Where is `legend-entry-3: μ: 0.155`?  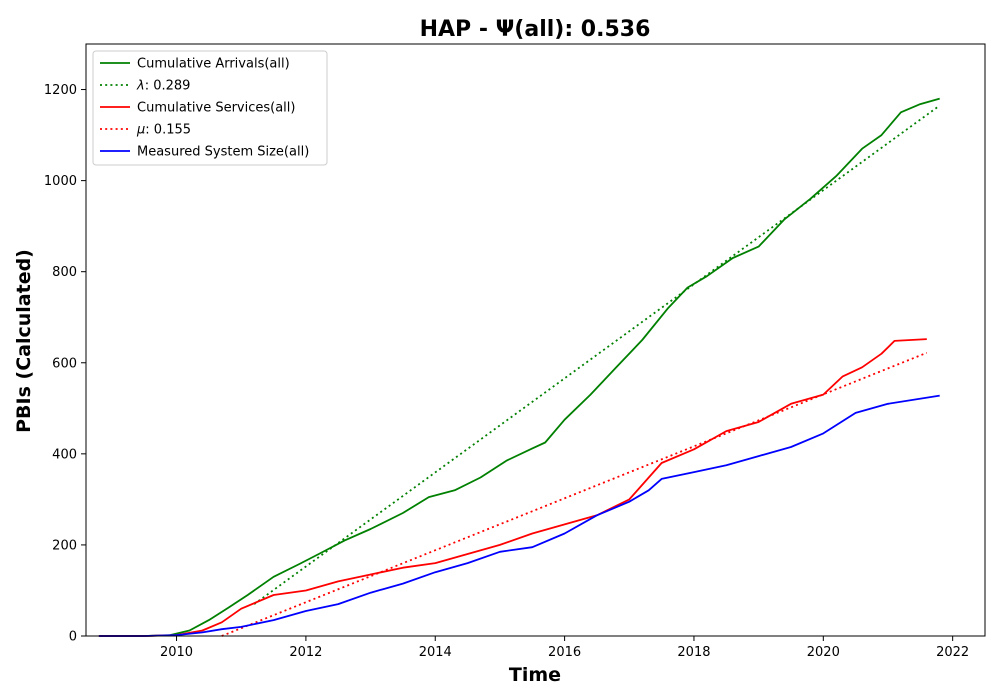 legend-entry-3: μ: 0.155 is located at coordinates (163, 130).